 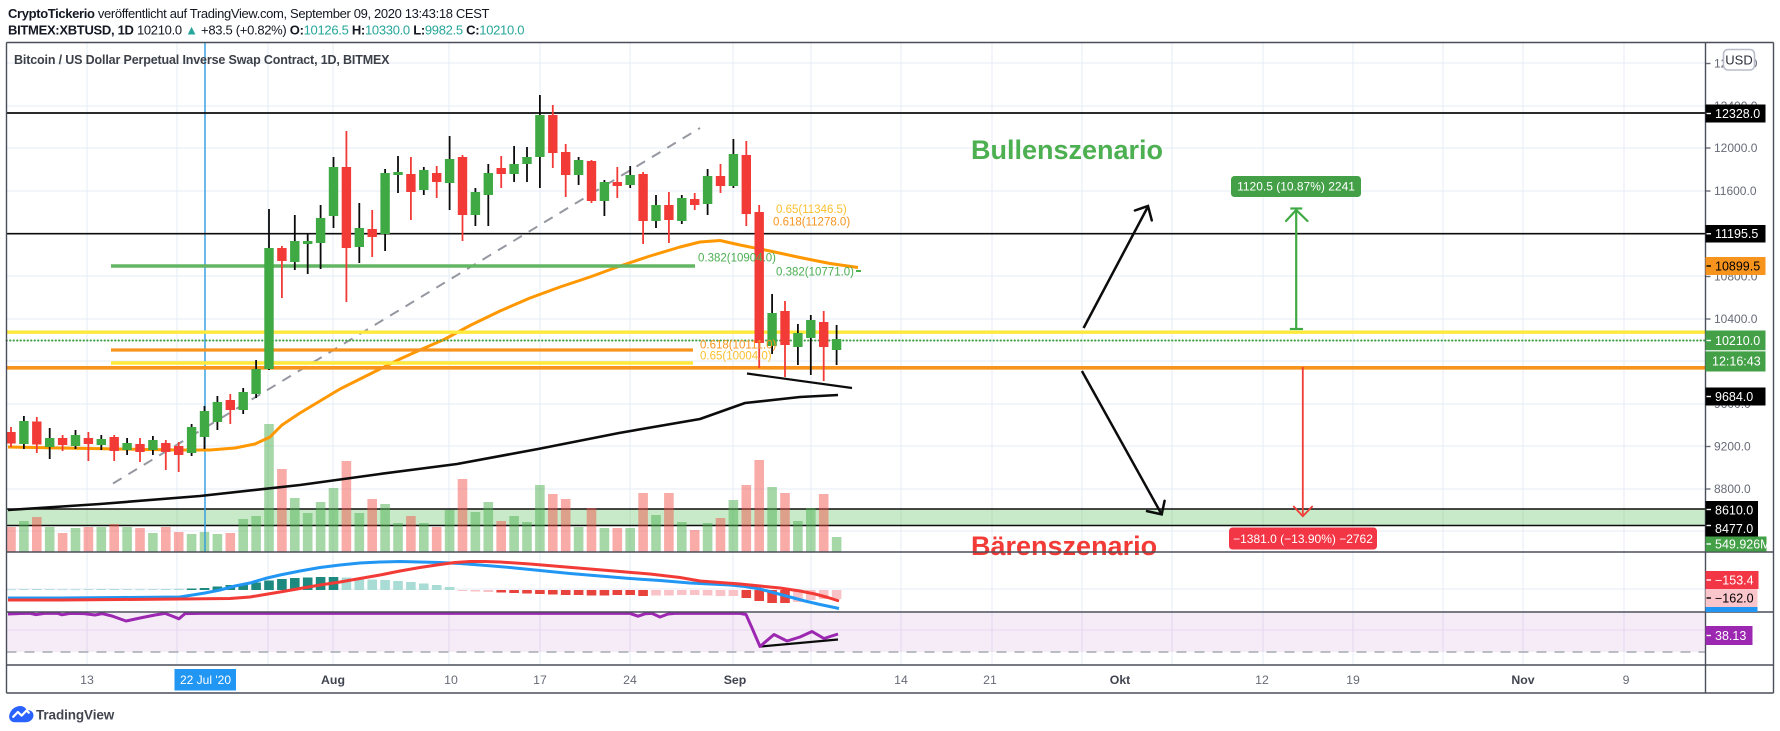 I want to click on svg-text: 21, so click(x=990, y=680).